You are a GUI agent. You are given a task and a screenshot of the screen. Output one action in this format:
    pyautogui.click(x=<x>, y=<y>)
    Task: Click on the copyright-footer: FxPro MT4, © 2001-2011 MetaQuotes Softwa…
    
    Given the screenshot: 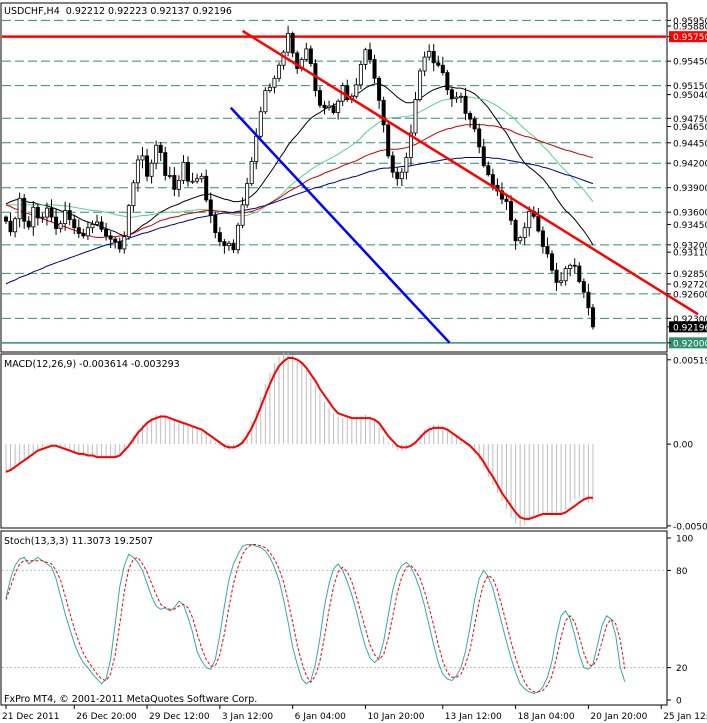 What is the action you would take?
    pyautogui.click(x=130, y=699)
    